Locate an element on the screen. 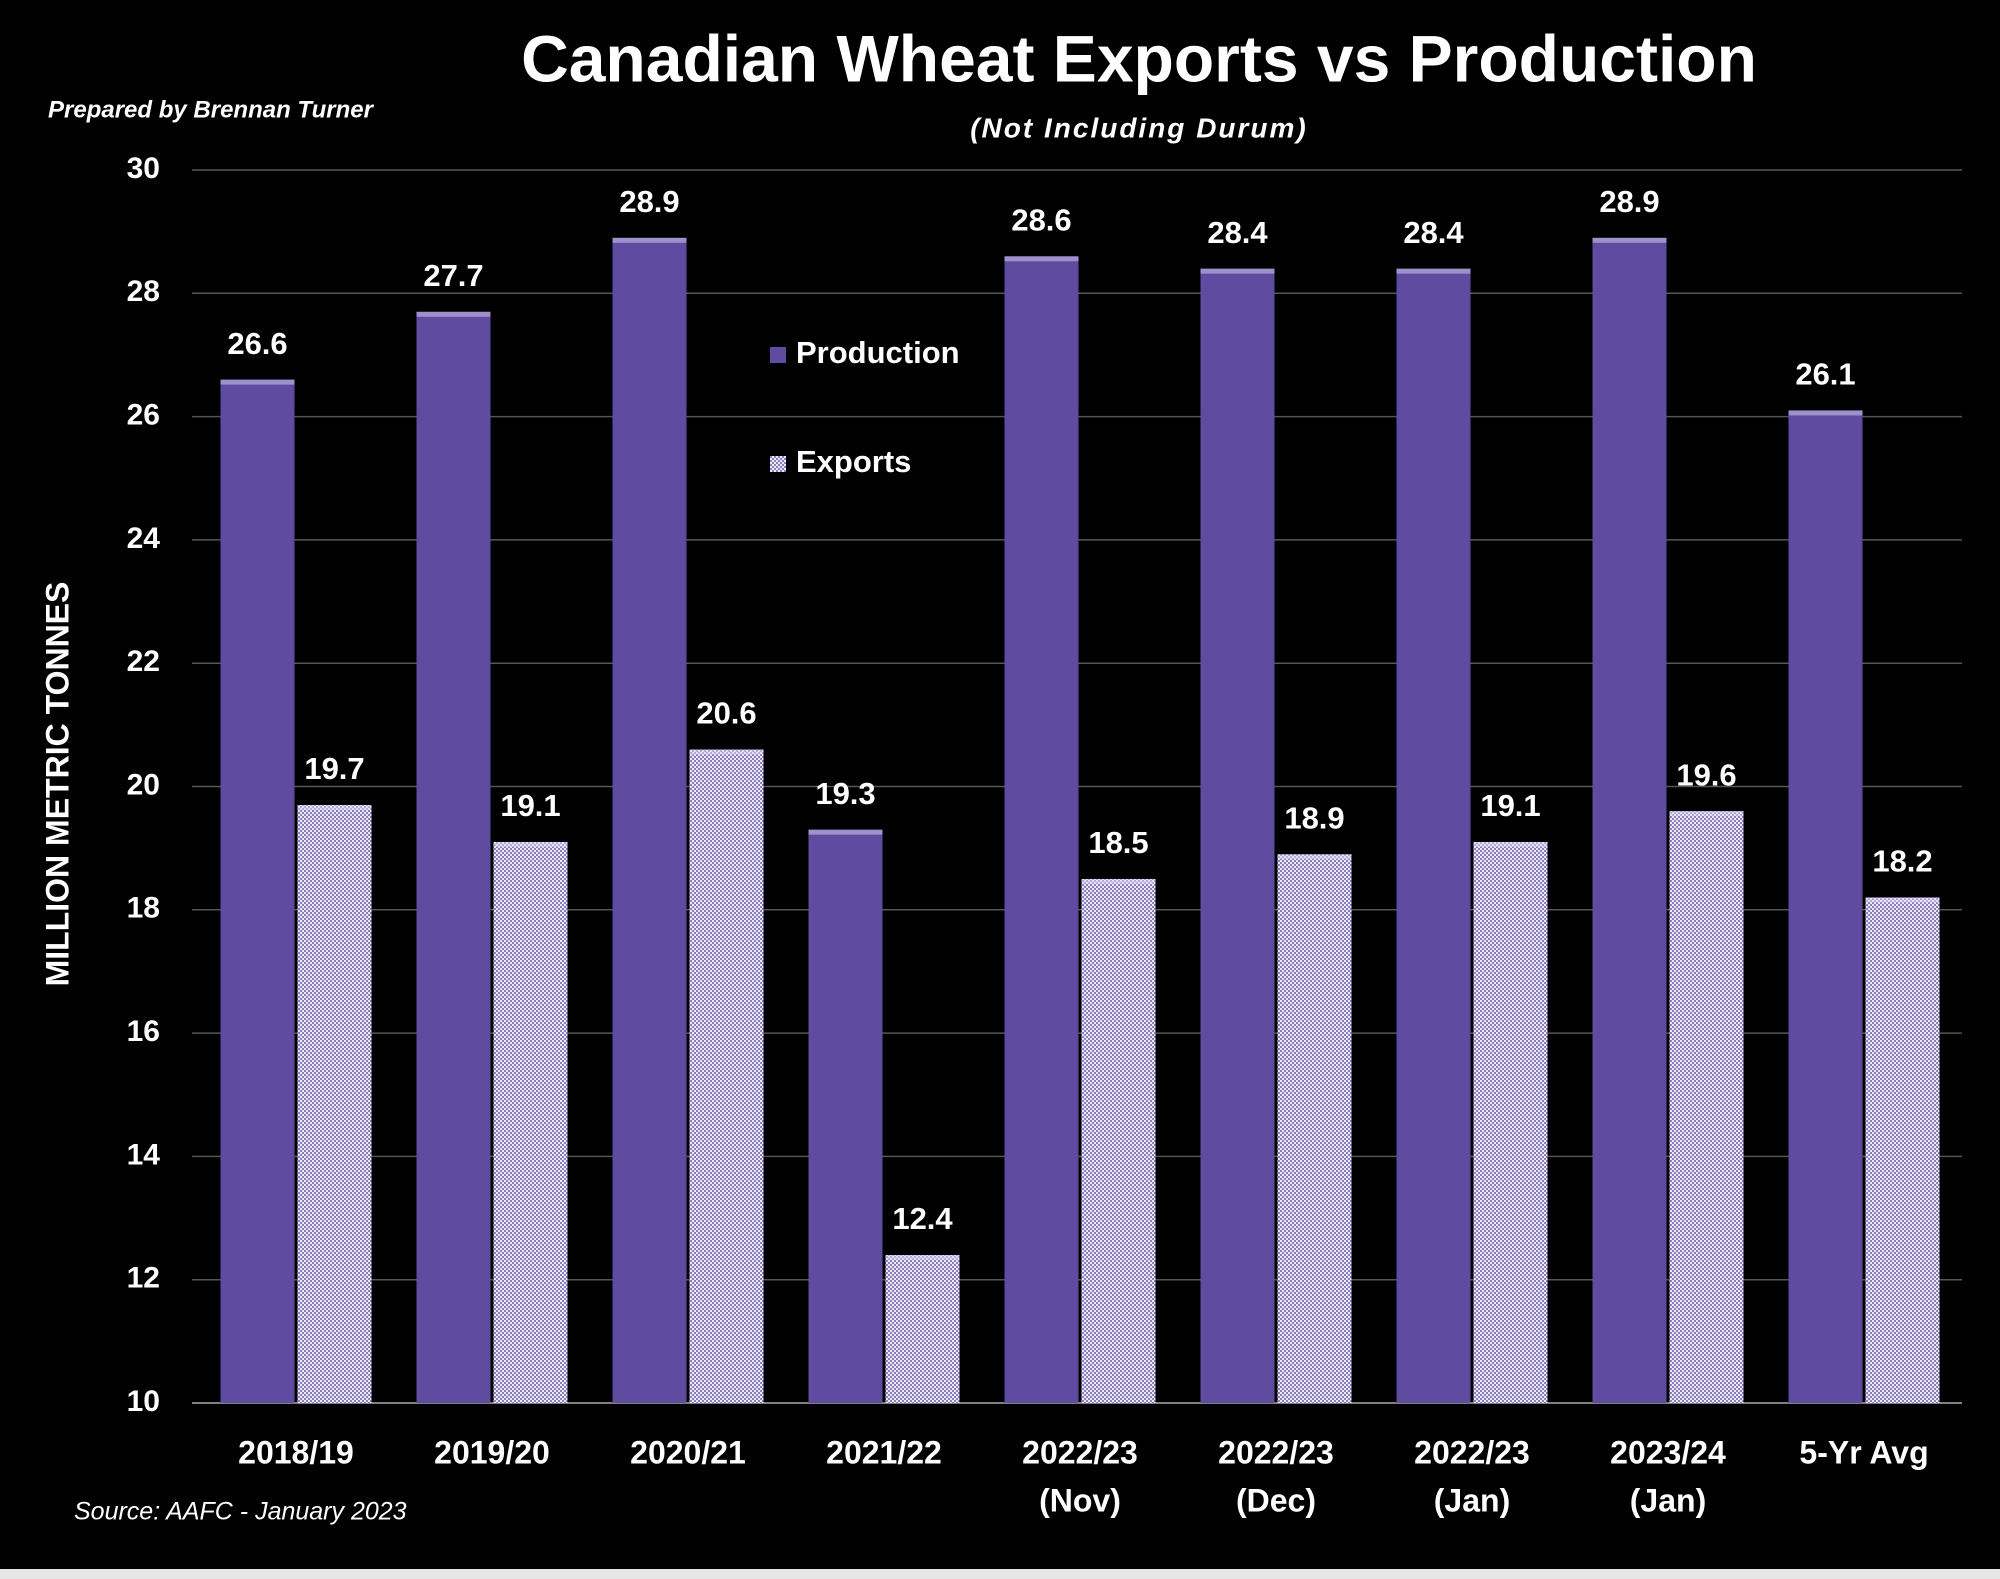  x-tick-label: 2018/19 is located at coordinates (296, 1452).